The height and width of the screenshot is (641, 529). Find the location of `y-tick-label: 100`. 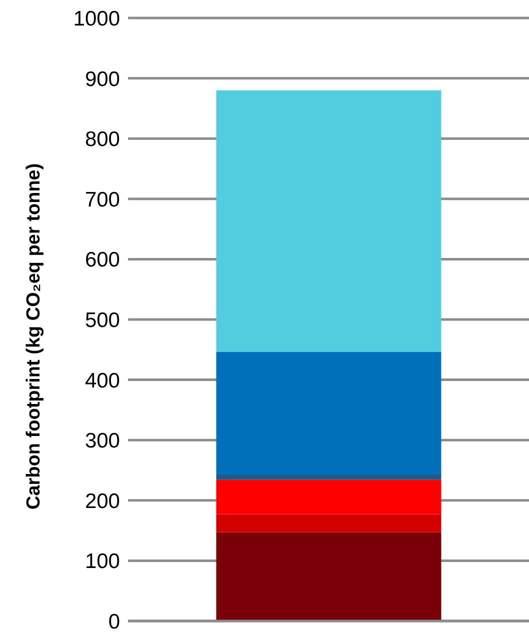

y-tick-label: 100 is located at coordinates (102, 562).